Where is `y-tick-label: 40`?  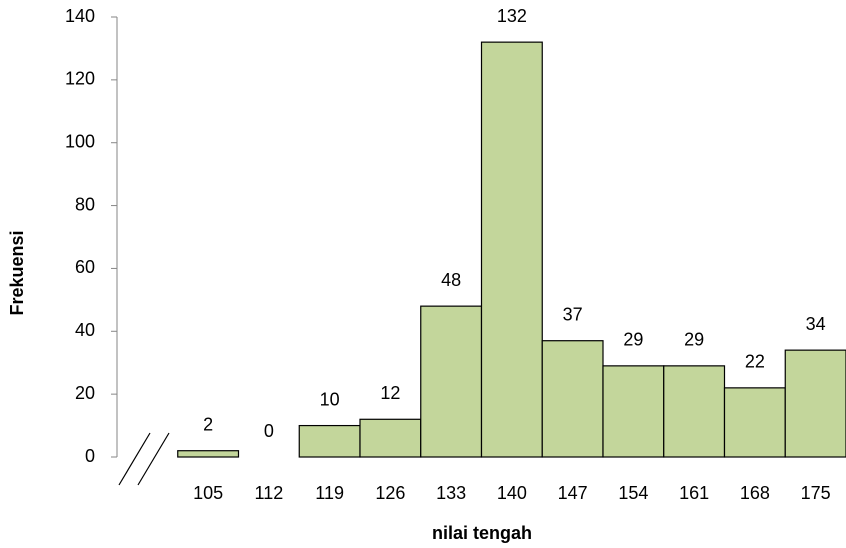 y-tick-label: 40 is located at coordinates (85, 330).